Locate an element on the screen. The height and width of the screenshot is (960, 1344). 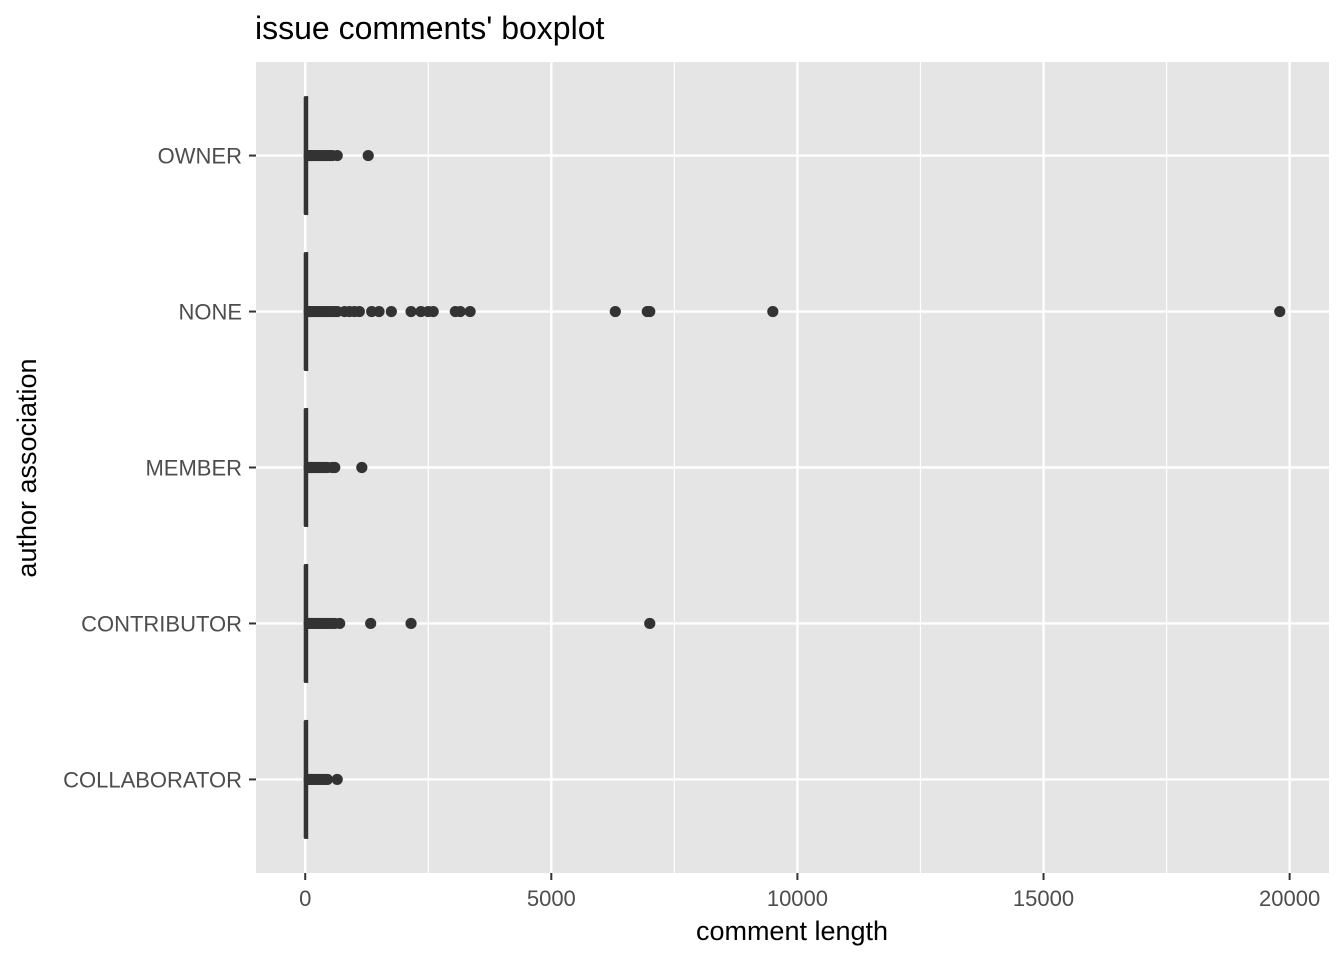
boxplot-contributor is located at coordinates (479, 623).